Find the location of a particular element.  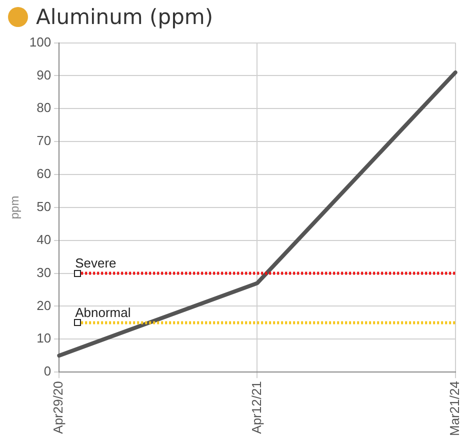

y-tick-label: 70 is located at coordinates (44, 140).